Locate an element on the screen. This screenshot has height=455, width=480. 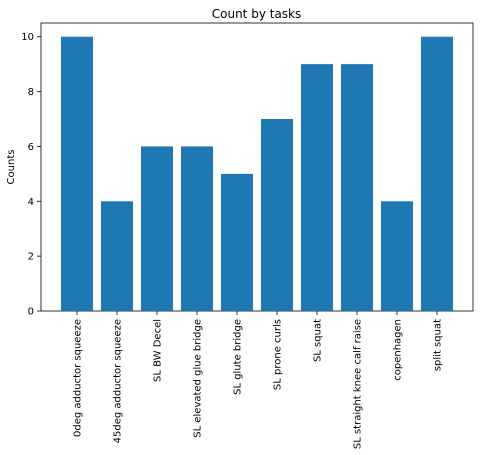
x-tick-label-6: SL prone curls is located at coordinates (278, 354).